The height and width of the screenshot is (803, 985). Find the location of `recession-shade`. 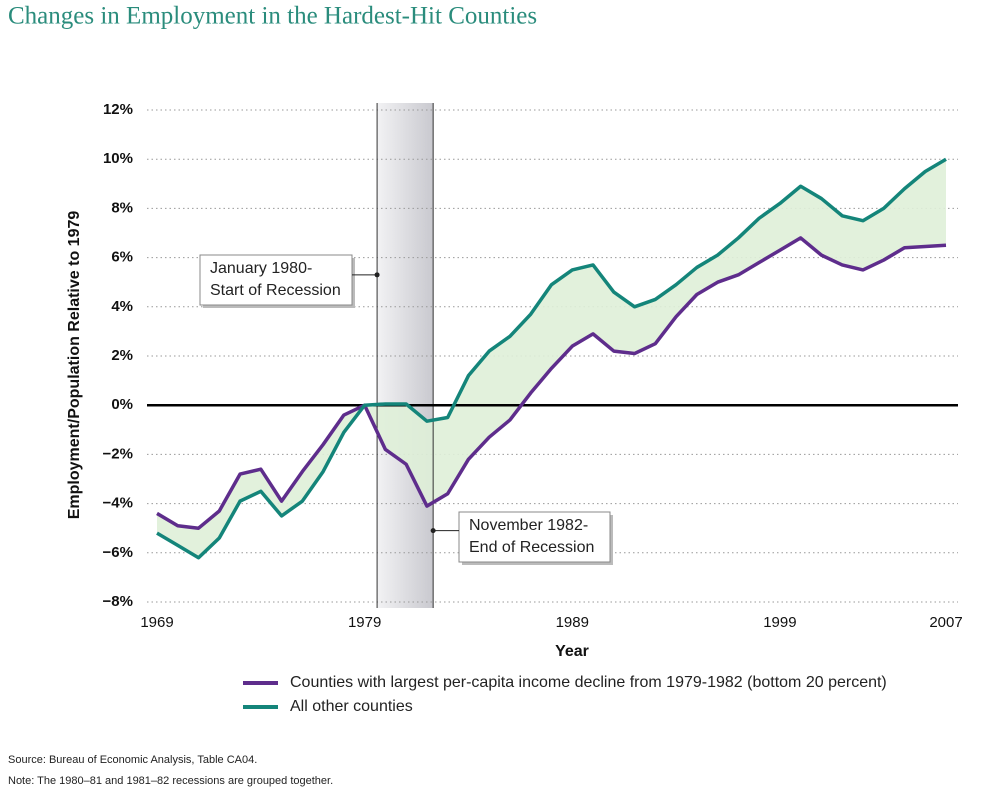

recession-shade is located at coordinates (405, 355).